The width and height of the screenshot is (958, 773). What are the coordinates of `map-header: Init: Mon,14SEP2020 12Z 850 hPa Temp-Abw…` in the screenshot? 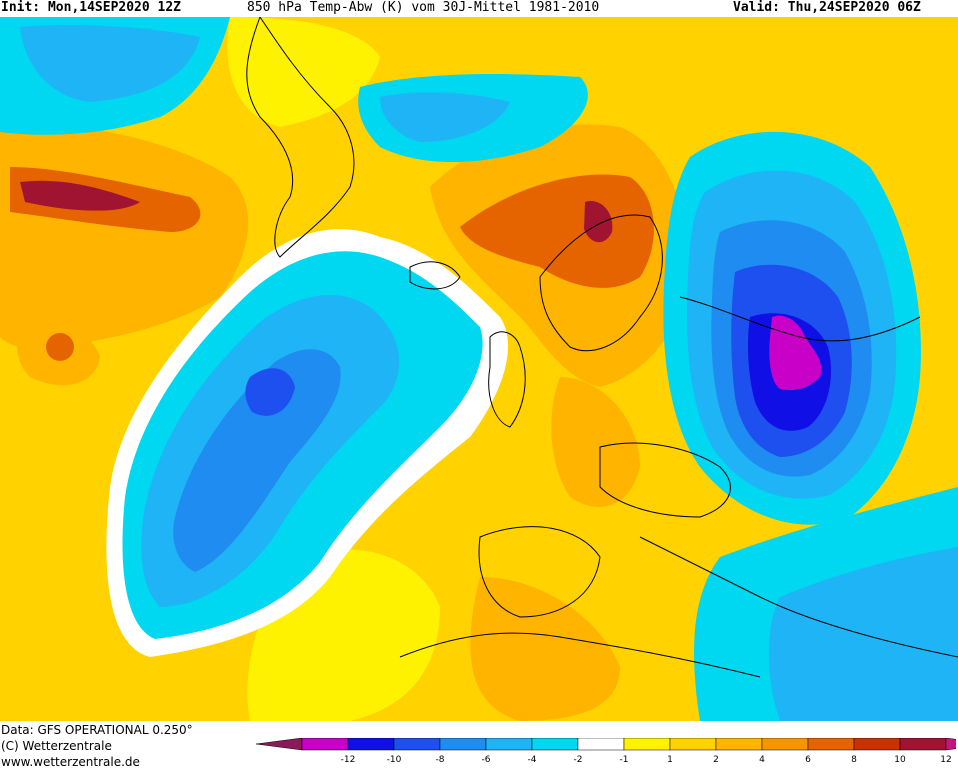 It's located at (479, 8).